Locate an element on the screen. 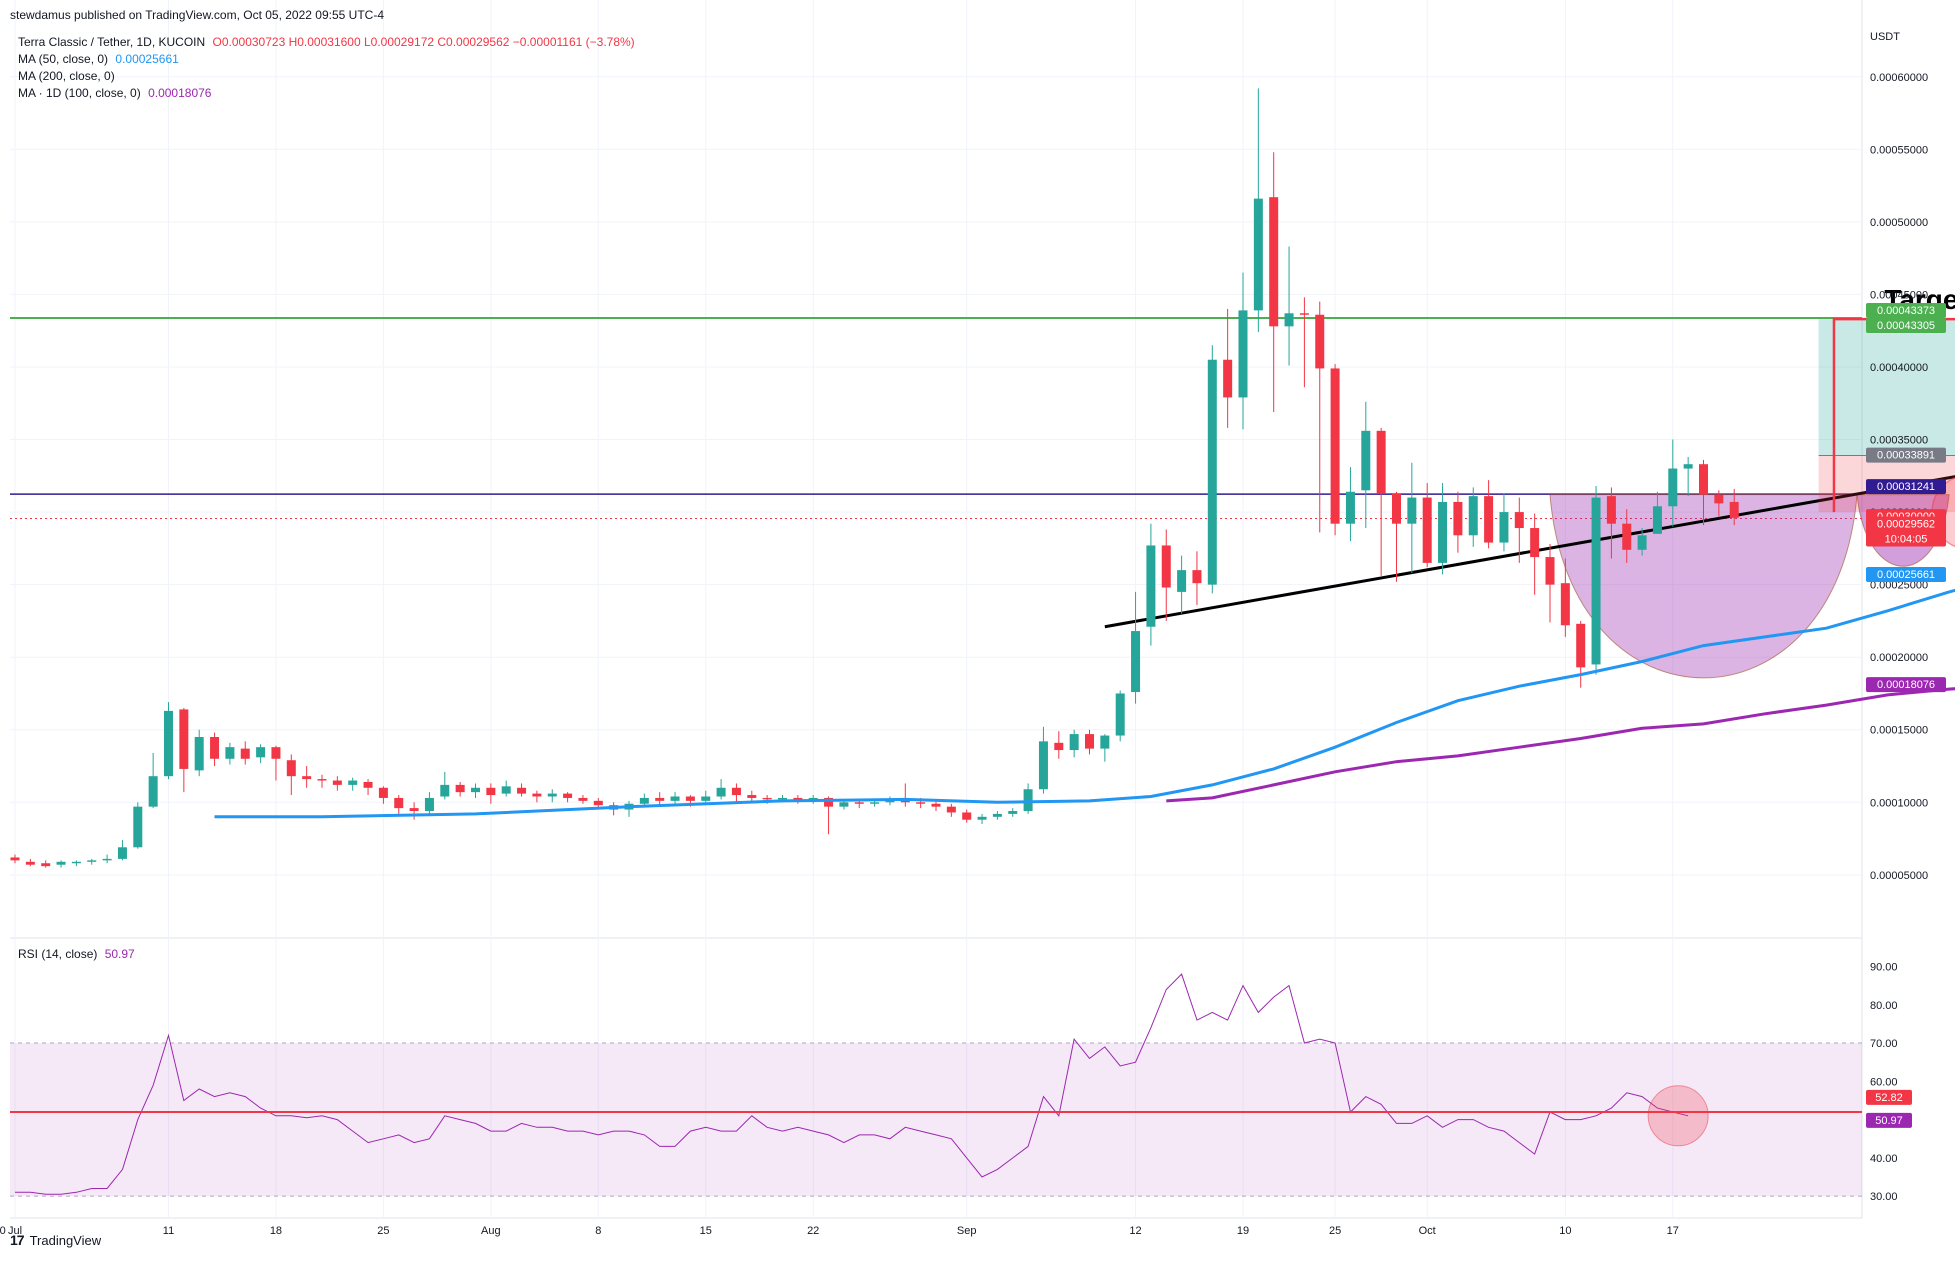  time-tick-label: 25 is located at coordinates (383, 1231).